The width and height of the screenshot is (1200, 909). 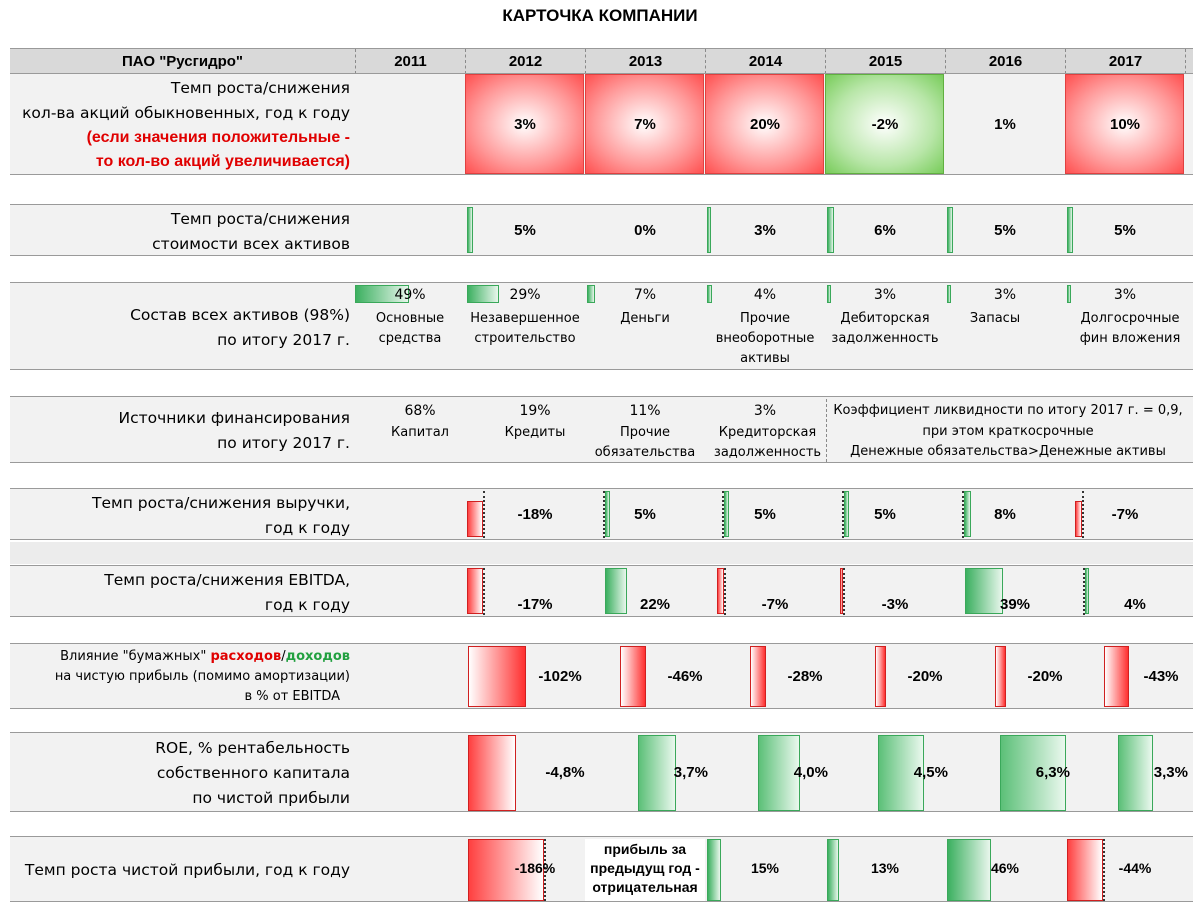 What do you see at coordinates (645, 849) in the screenshot?
I see `net-profit-note: прибыль за` at bounding box center [645, 849].